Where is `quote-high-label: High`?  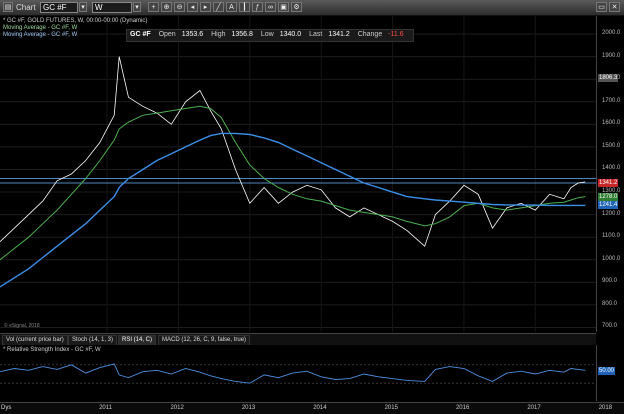 quote-high-label: High is located at coordinates (218, 34).